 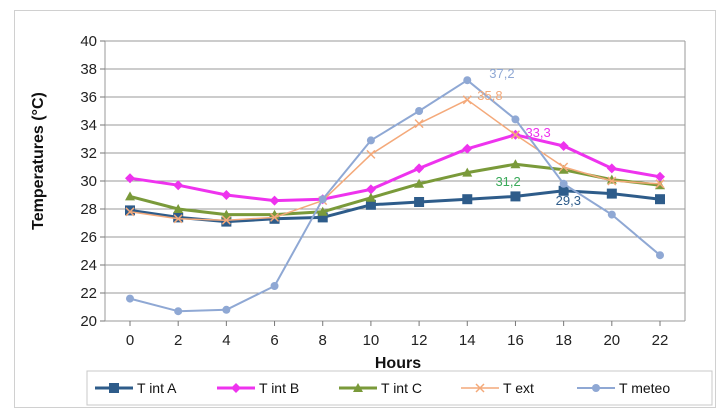 I want to click on legend-label: T ext, so click(x=518, y=388).